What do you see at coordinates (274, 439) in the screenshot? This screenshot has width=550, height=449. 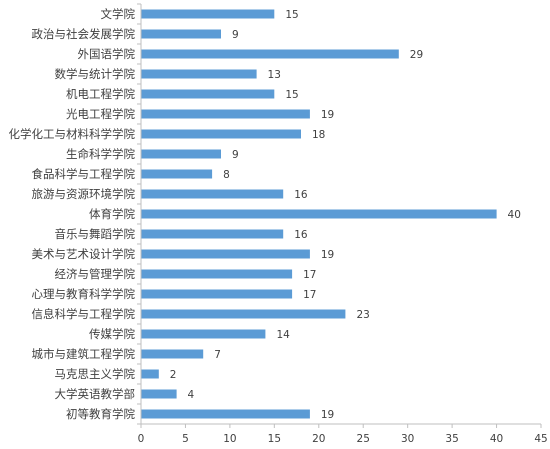 I see `x-tick-label: 15` at bounding box center [274, 439].